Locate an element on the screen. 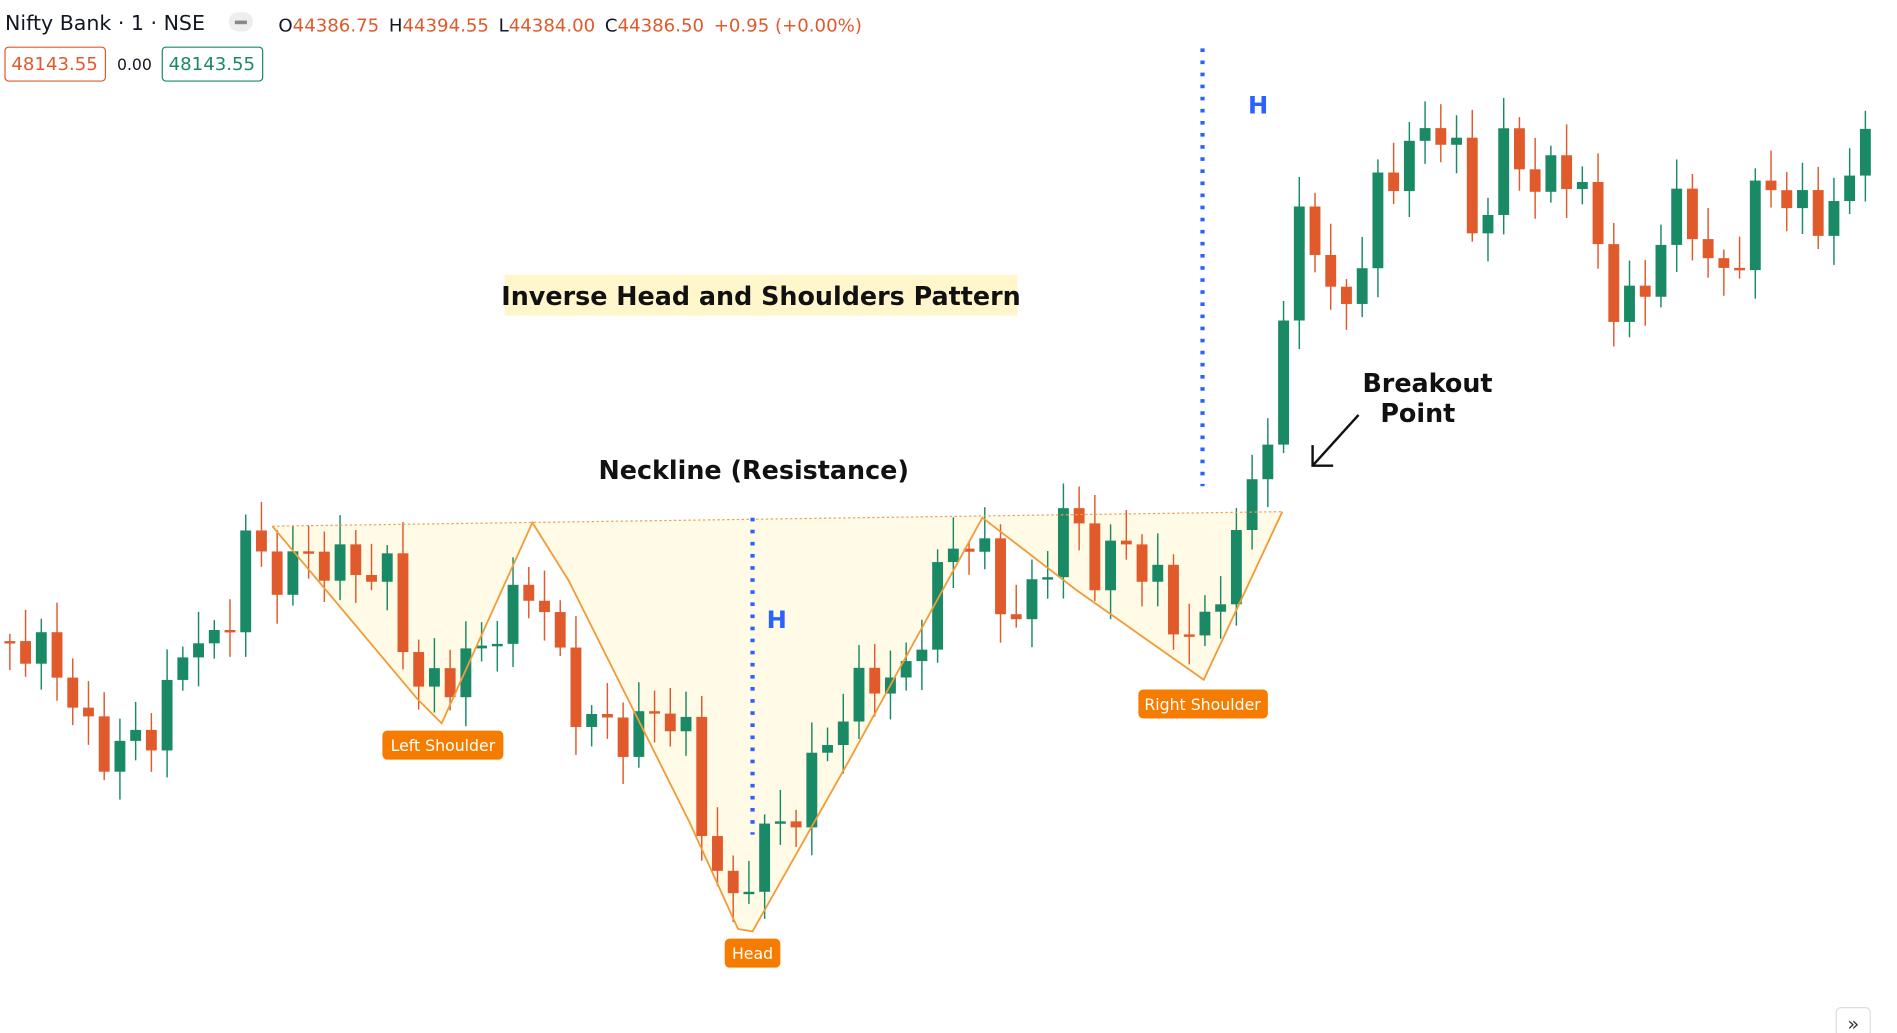 The image size is (1897, 1033). ohlc-key: O is located at coordinates (285, 25).